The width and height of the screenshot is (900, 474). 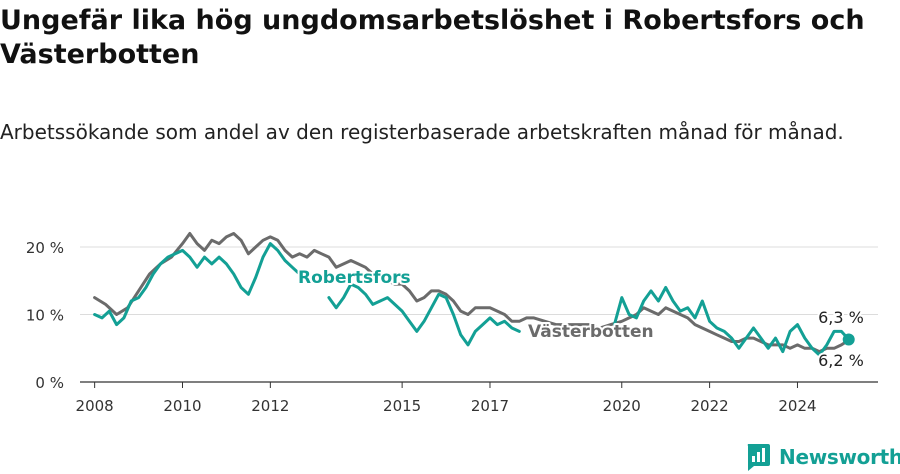 I want to click on series-label-vasterbotten: Västerbotten, so click(x=591, y=332).